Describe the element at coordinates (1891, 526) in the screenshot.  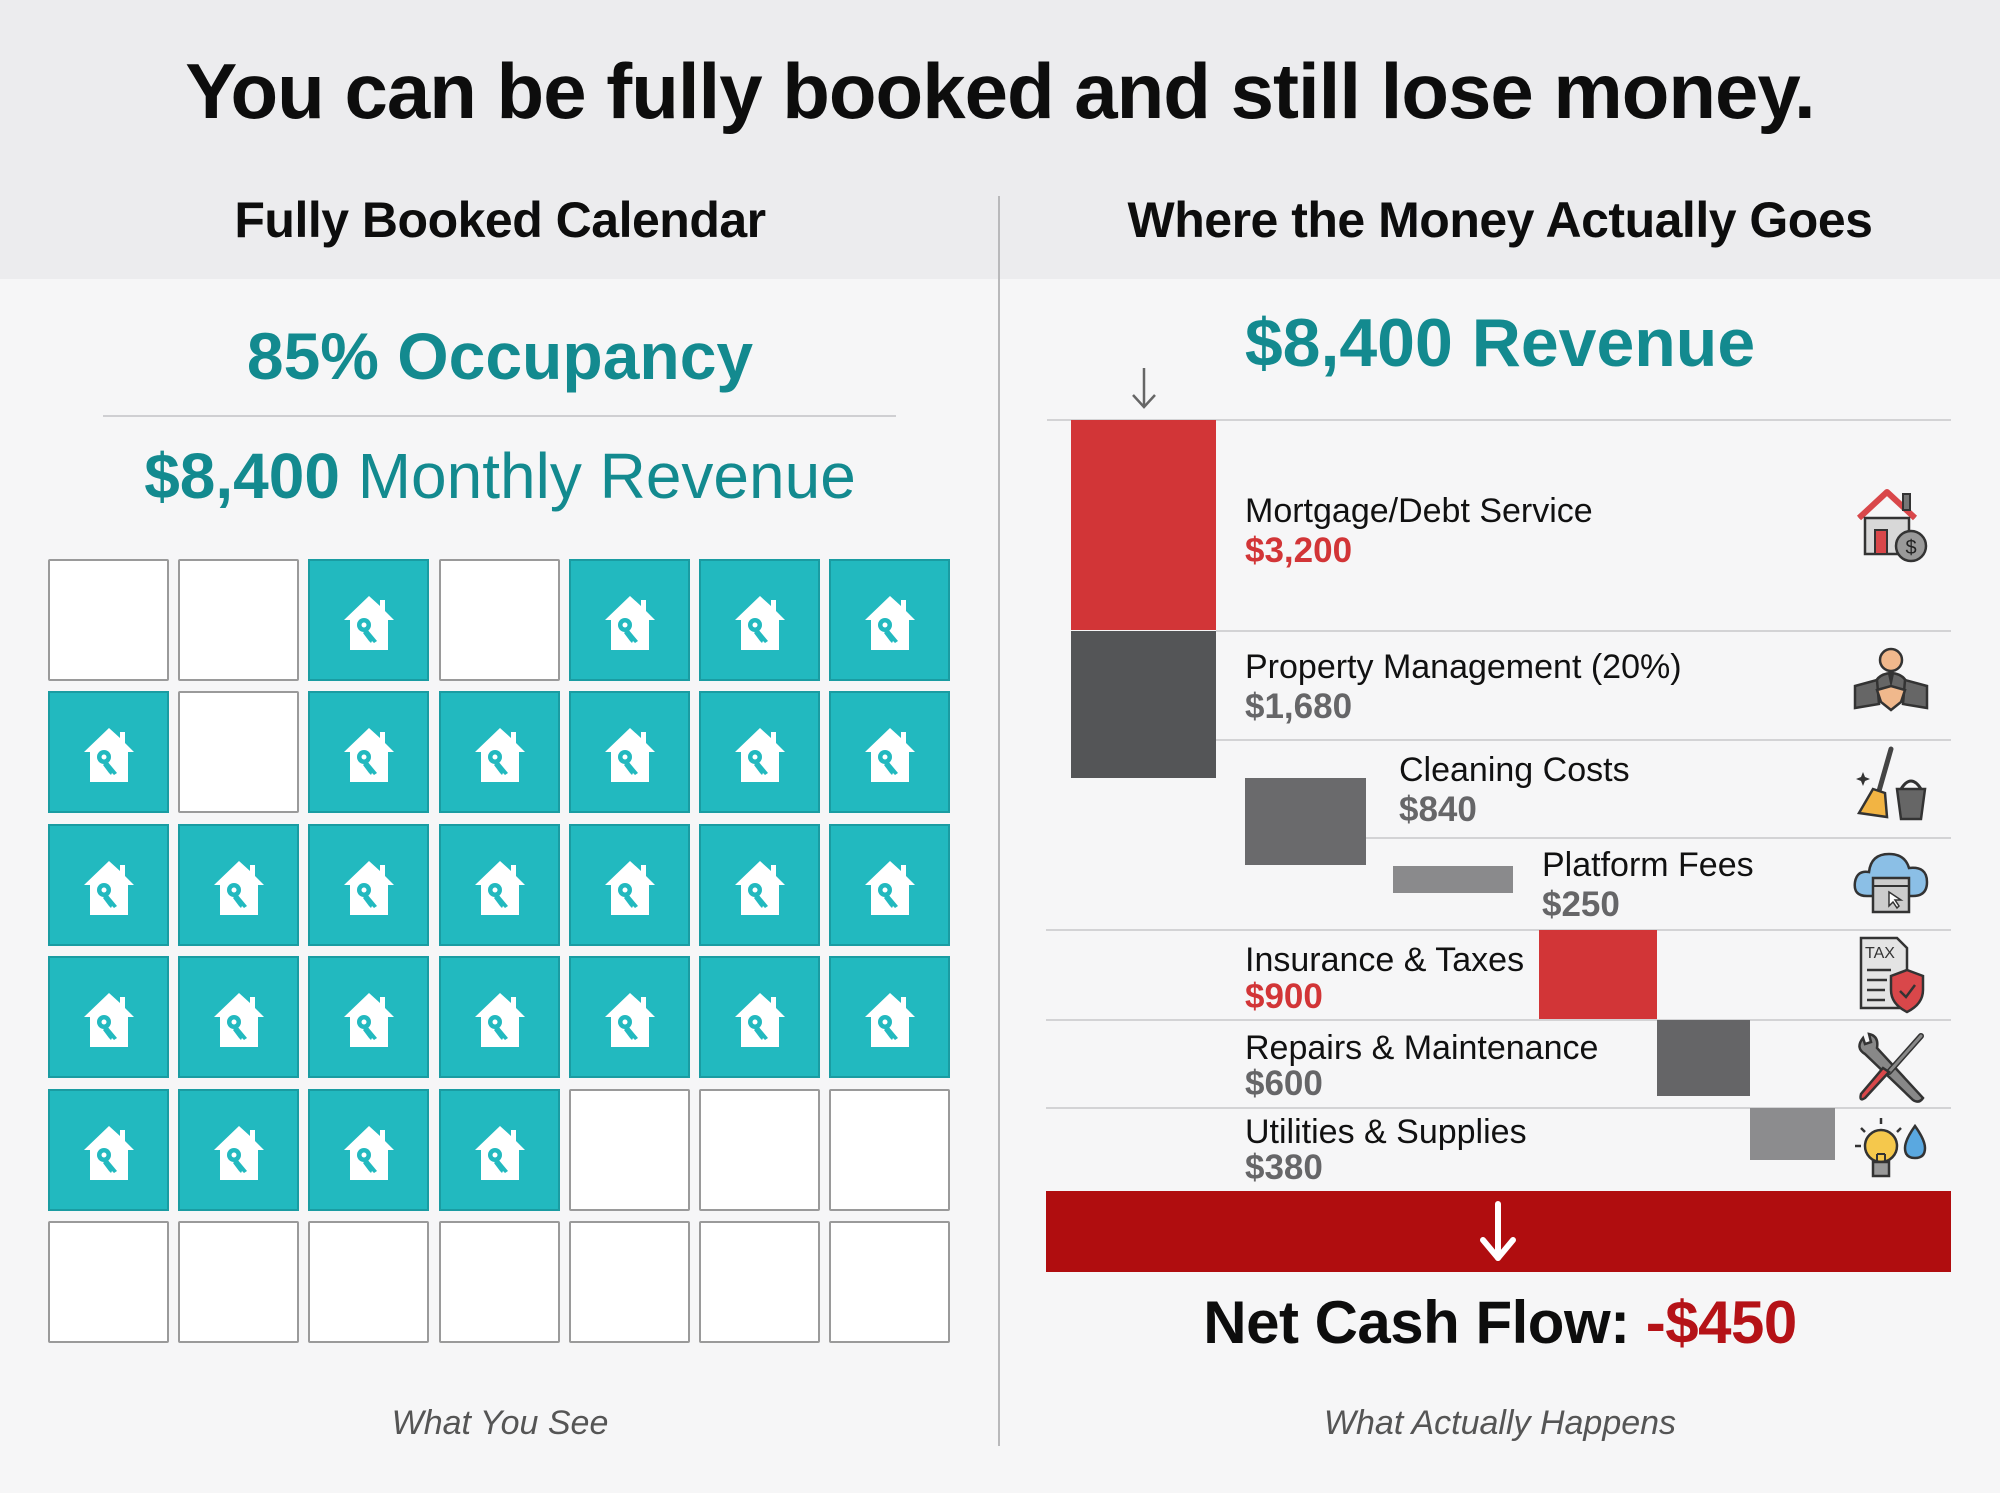
I see `house-dollar-icon: $` at that location.